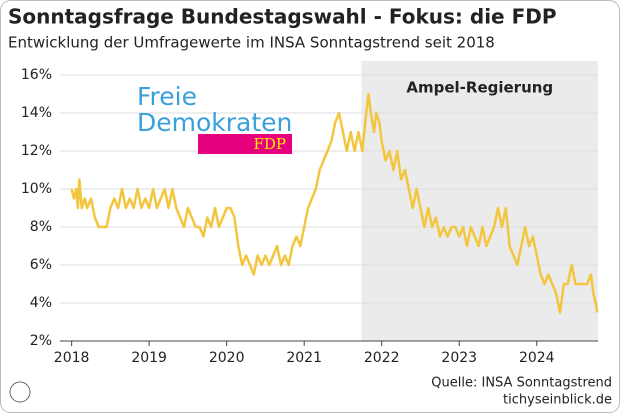 Image resolution: width=620 pixels, height=413 pixels. What do you see at coordinates (41, 303) in the screenshot?
I see `y-tick-label: 4%` at bounding box center [41, 303].